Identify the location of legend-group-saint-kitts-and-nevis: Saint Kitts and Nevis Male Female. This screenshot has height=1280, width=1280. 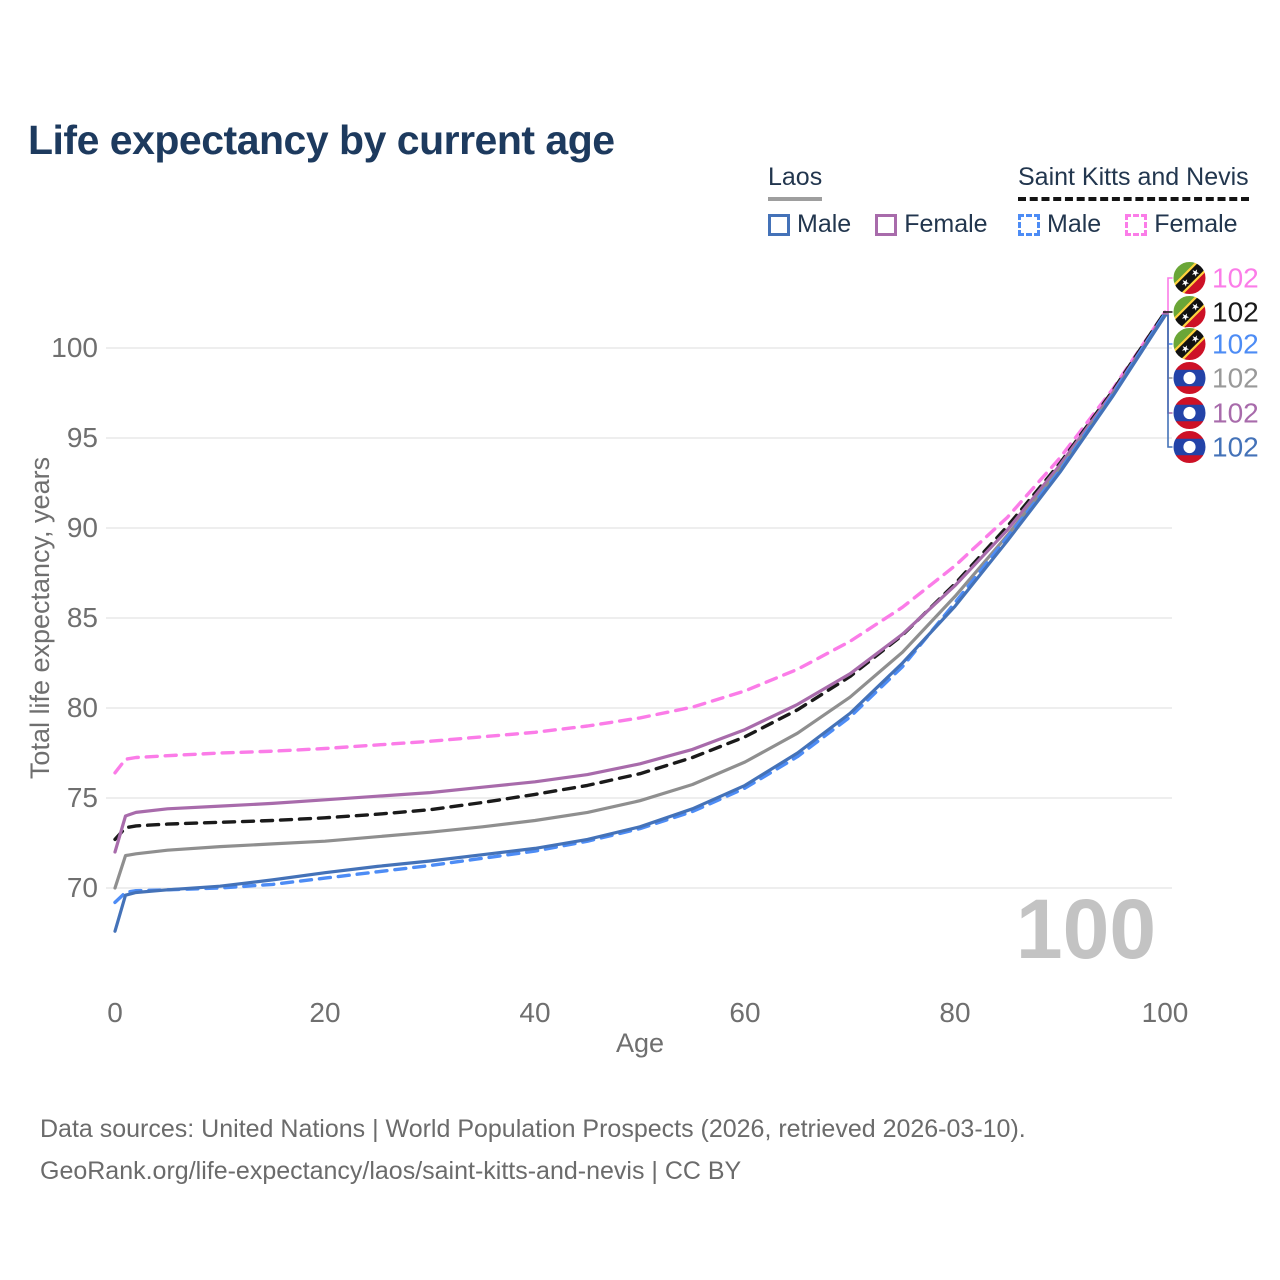
(1133, 201).